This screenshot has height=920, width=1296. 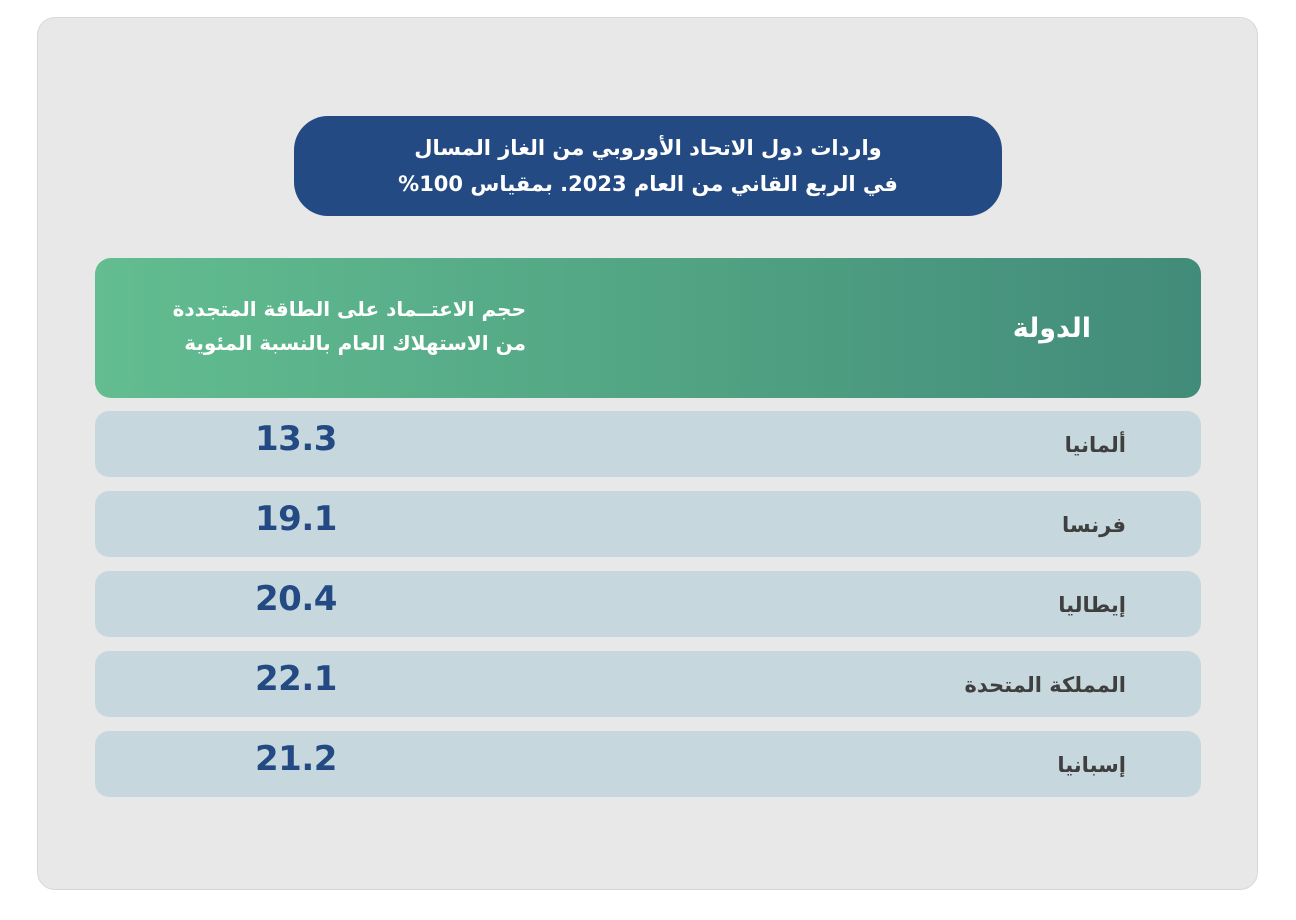 I want to click on table-row: إسبانيا 21.2, so click(x=648, y=764).